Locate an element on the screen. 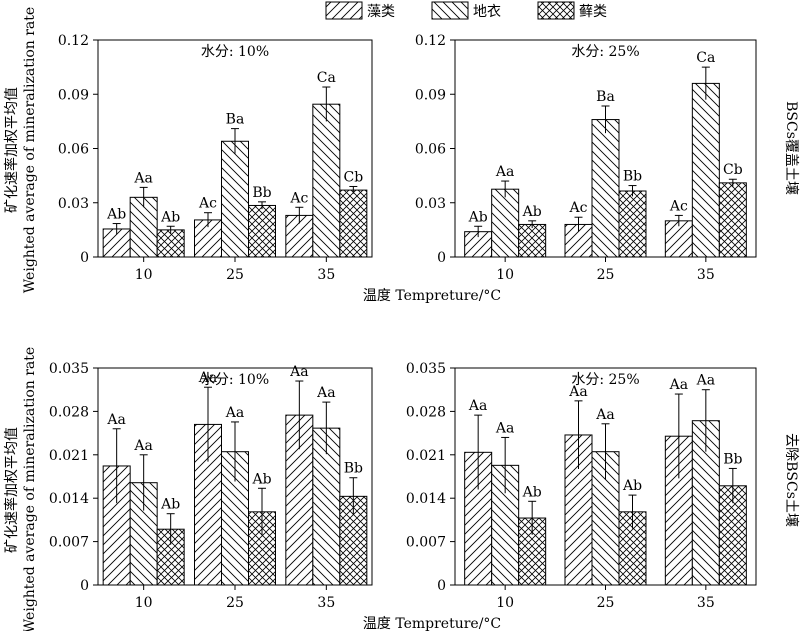 The width and height of the screenshot is (800, 631). xlabel-top: 温度 Tempreture/°C is located at coordinates (432, 296).